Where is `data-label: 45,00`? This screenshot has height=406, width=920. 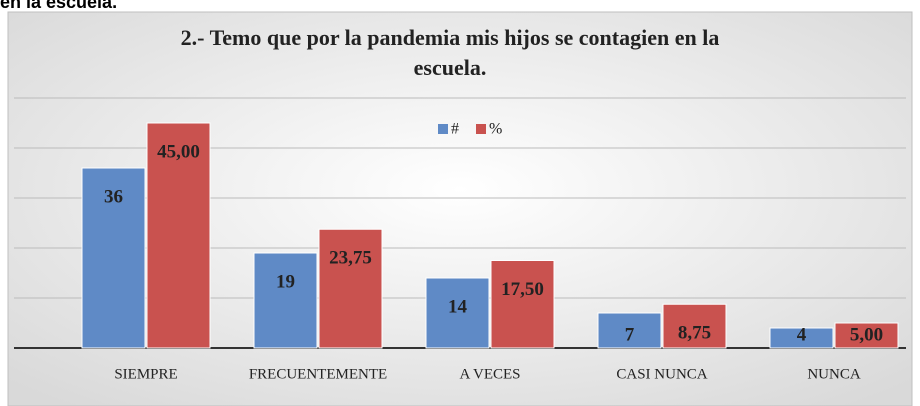
data-label: 45,00 is located at coordinates (178, 151).